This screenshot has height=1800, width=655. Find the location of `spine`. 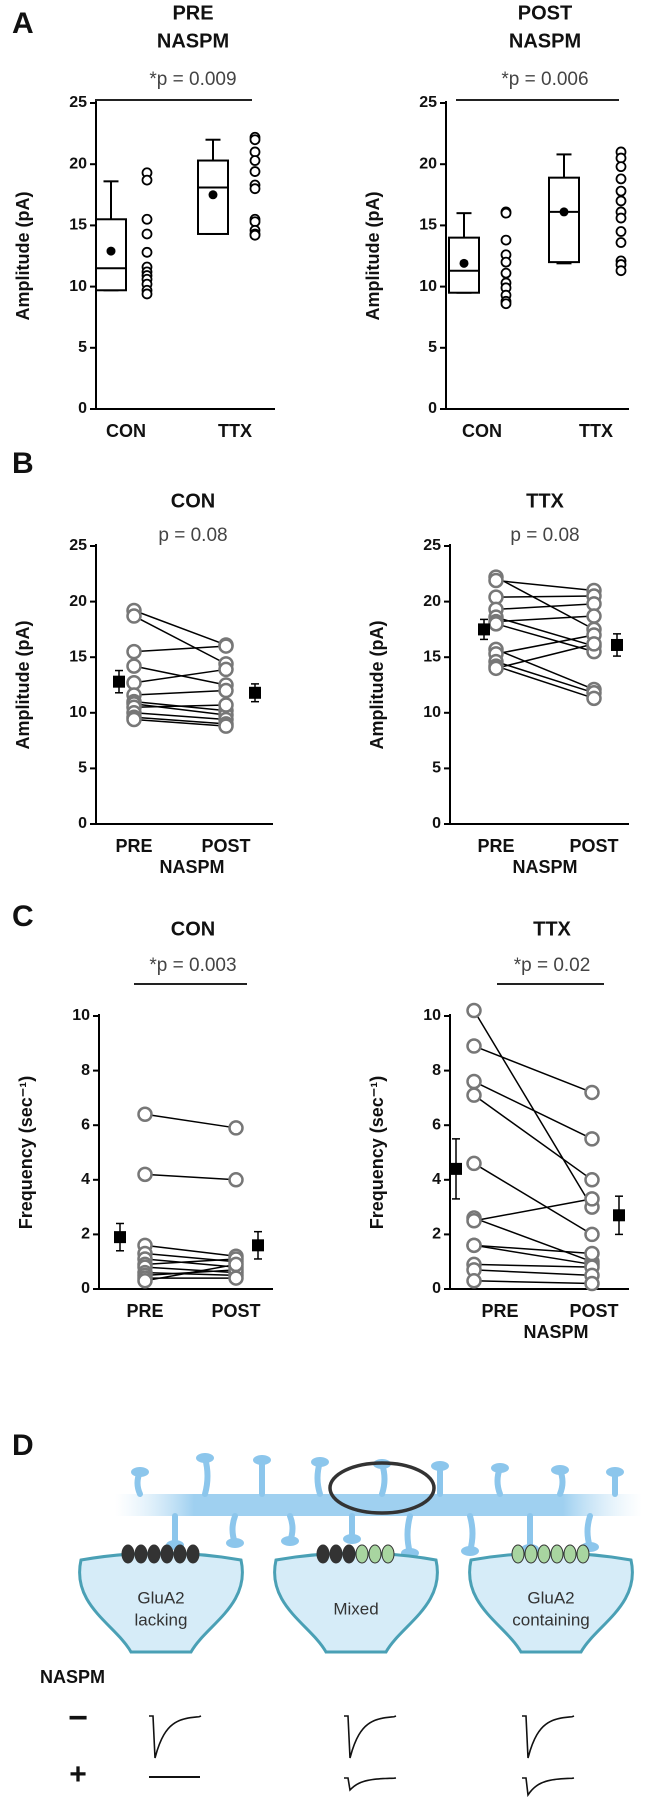

spine is located at coordinates (408, 1534).